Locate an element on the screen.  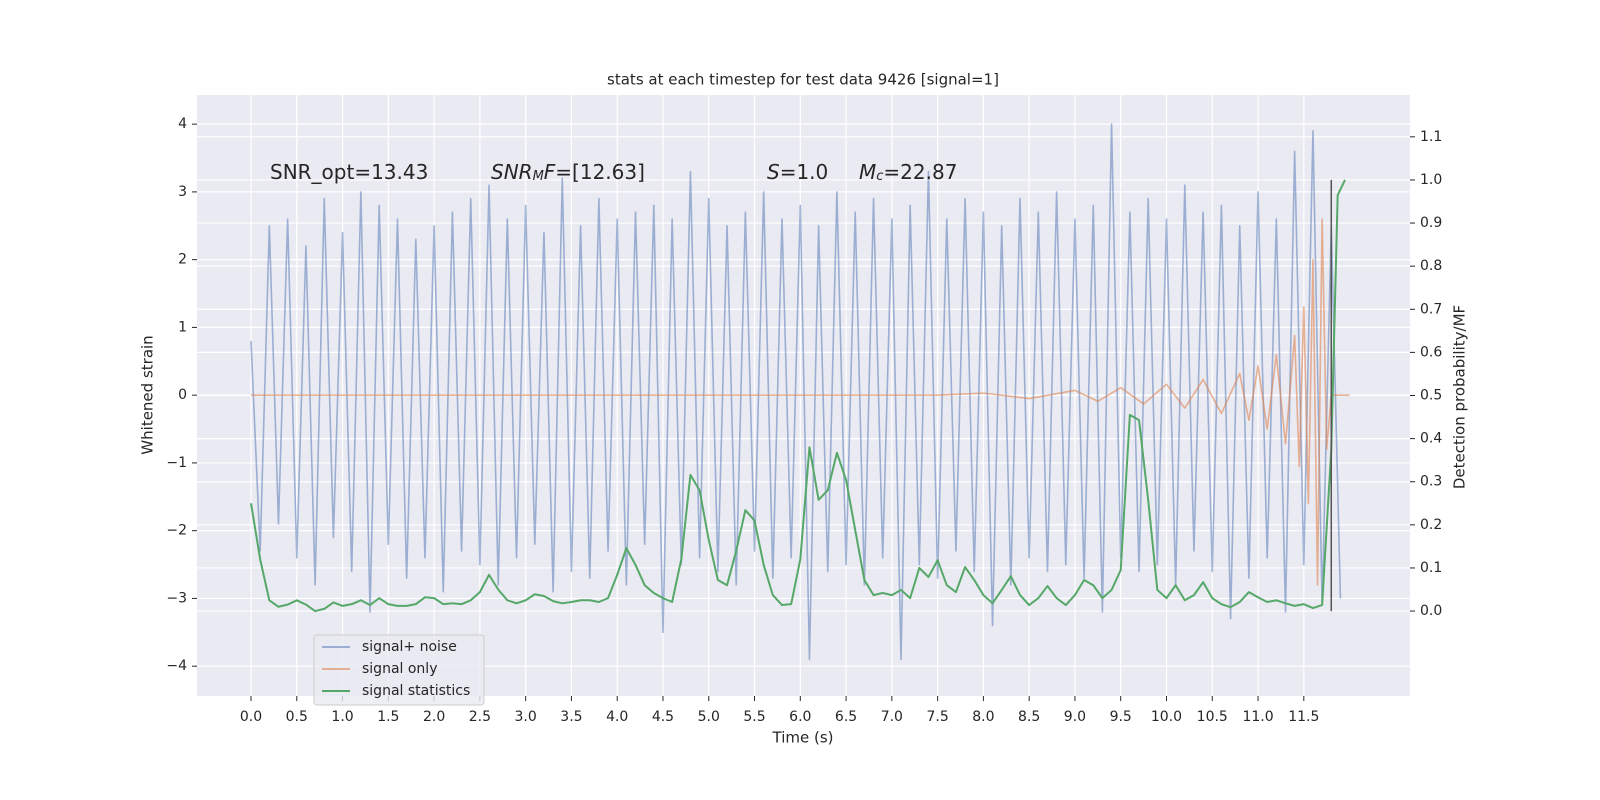
x-tick-label: 6.5 is located at coordinates (846, 717).